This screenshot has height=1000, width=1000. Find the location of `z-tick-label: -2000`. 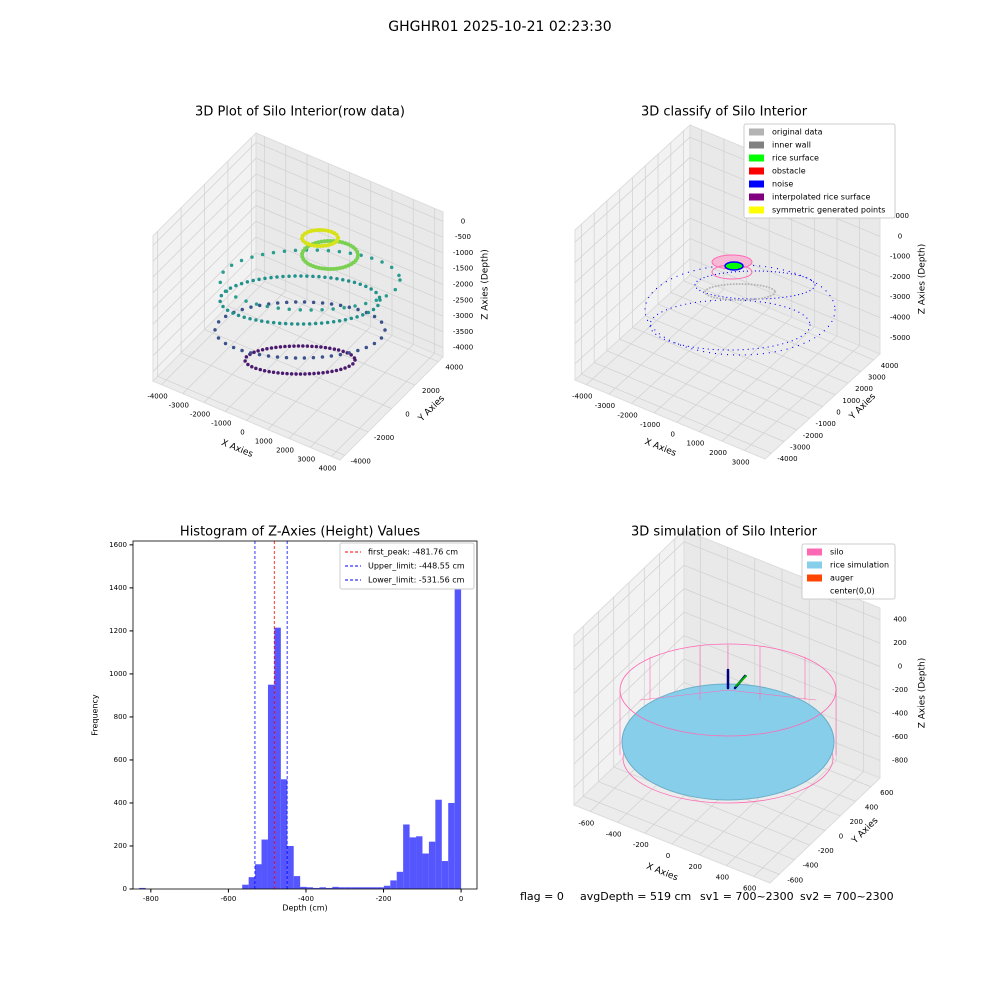

z-tick-label: -2000 is located at coordinates (900, 277).